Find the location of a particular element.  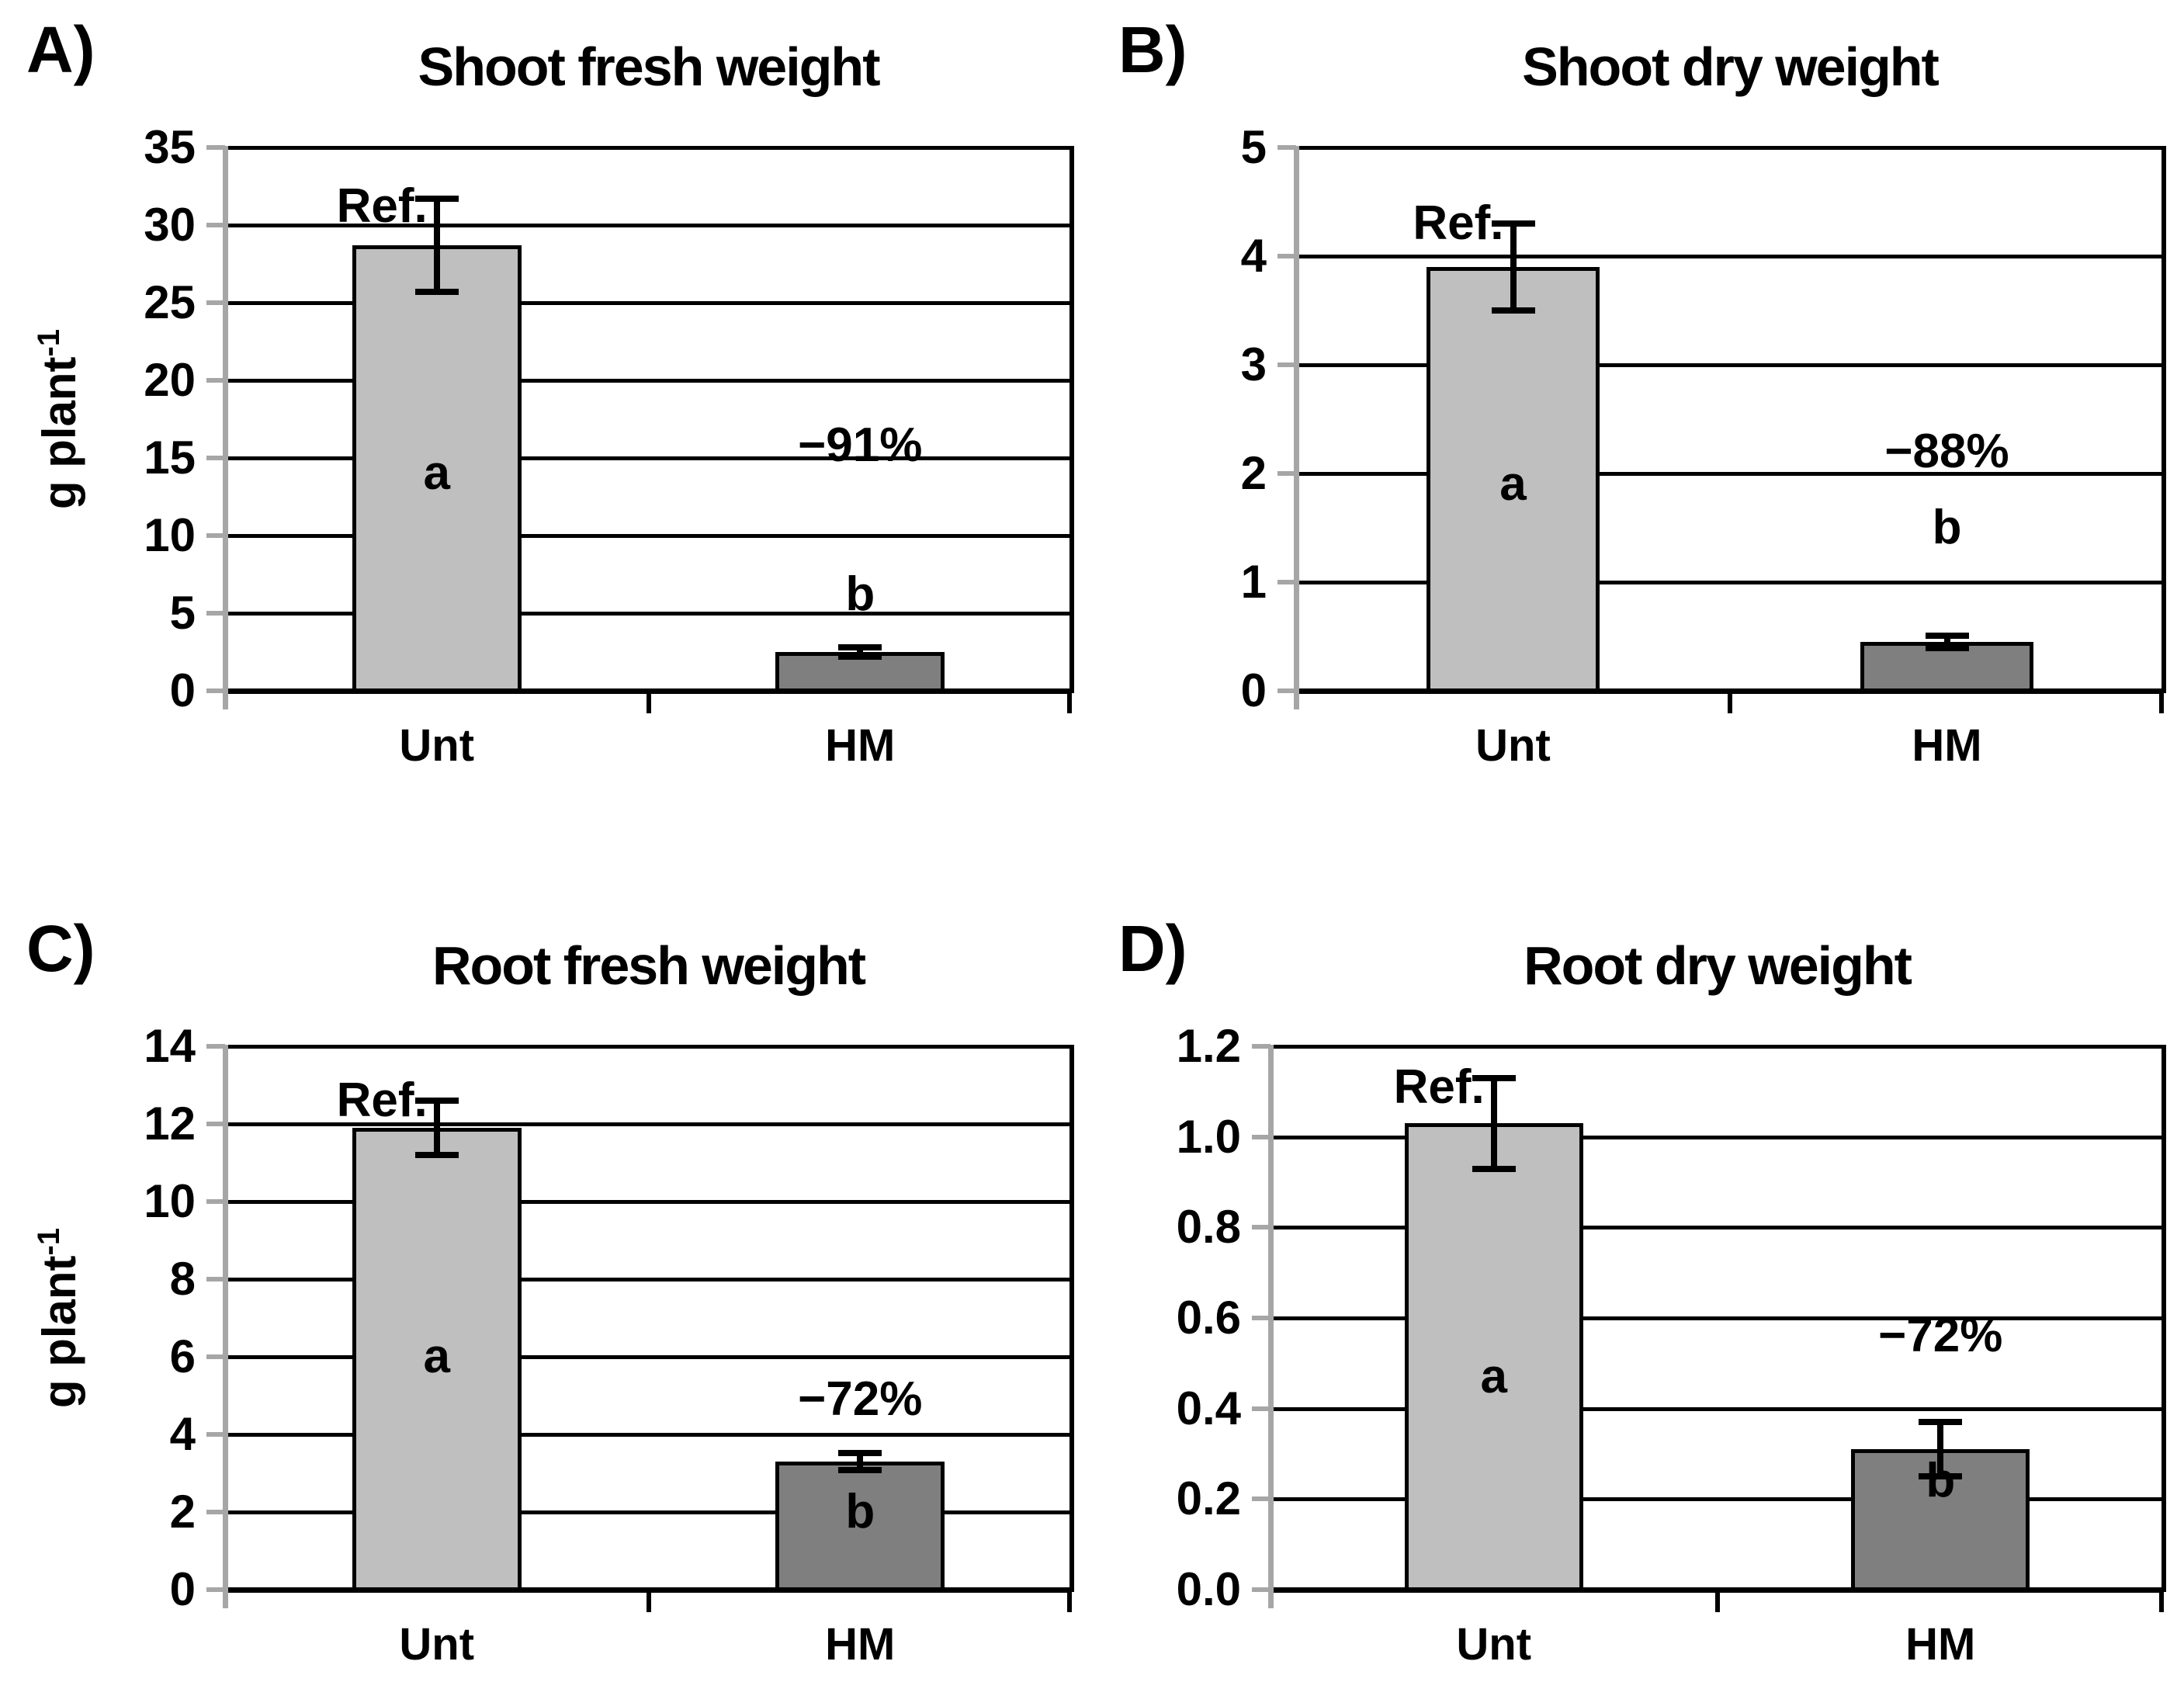

panel-letter: C) is located at coordinates (61, 948).